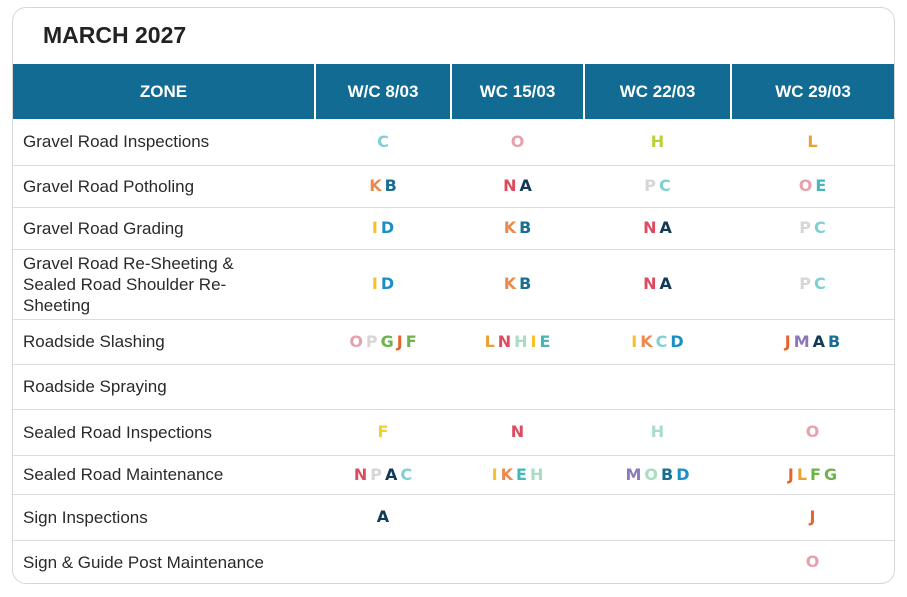  What do you see at coordinates (387, 227) in the screenshot?
I see `crew-letter: D` at bounding box center [387, 227].